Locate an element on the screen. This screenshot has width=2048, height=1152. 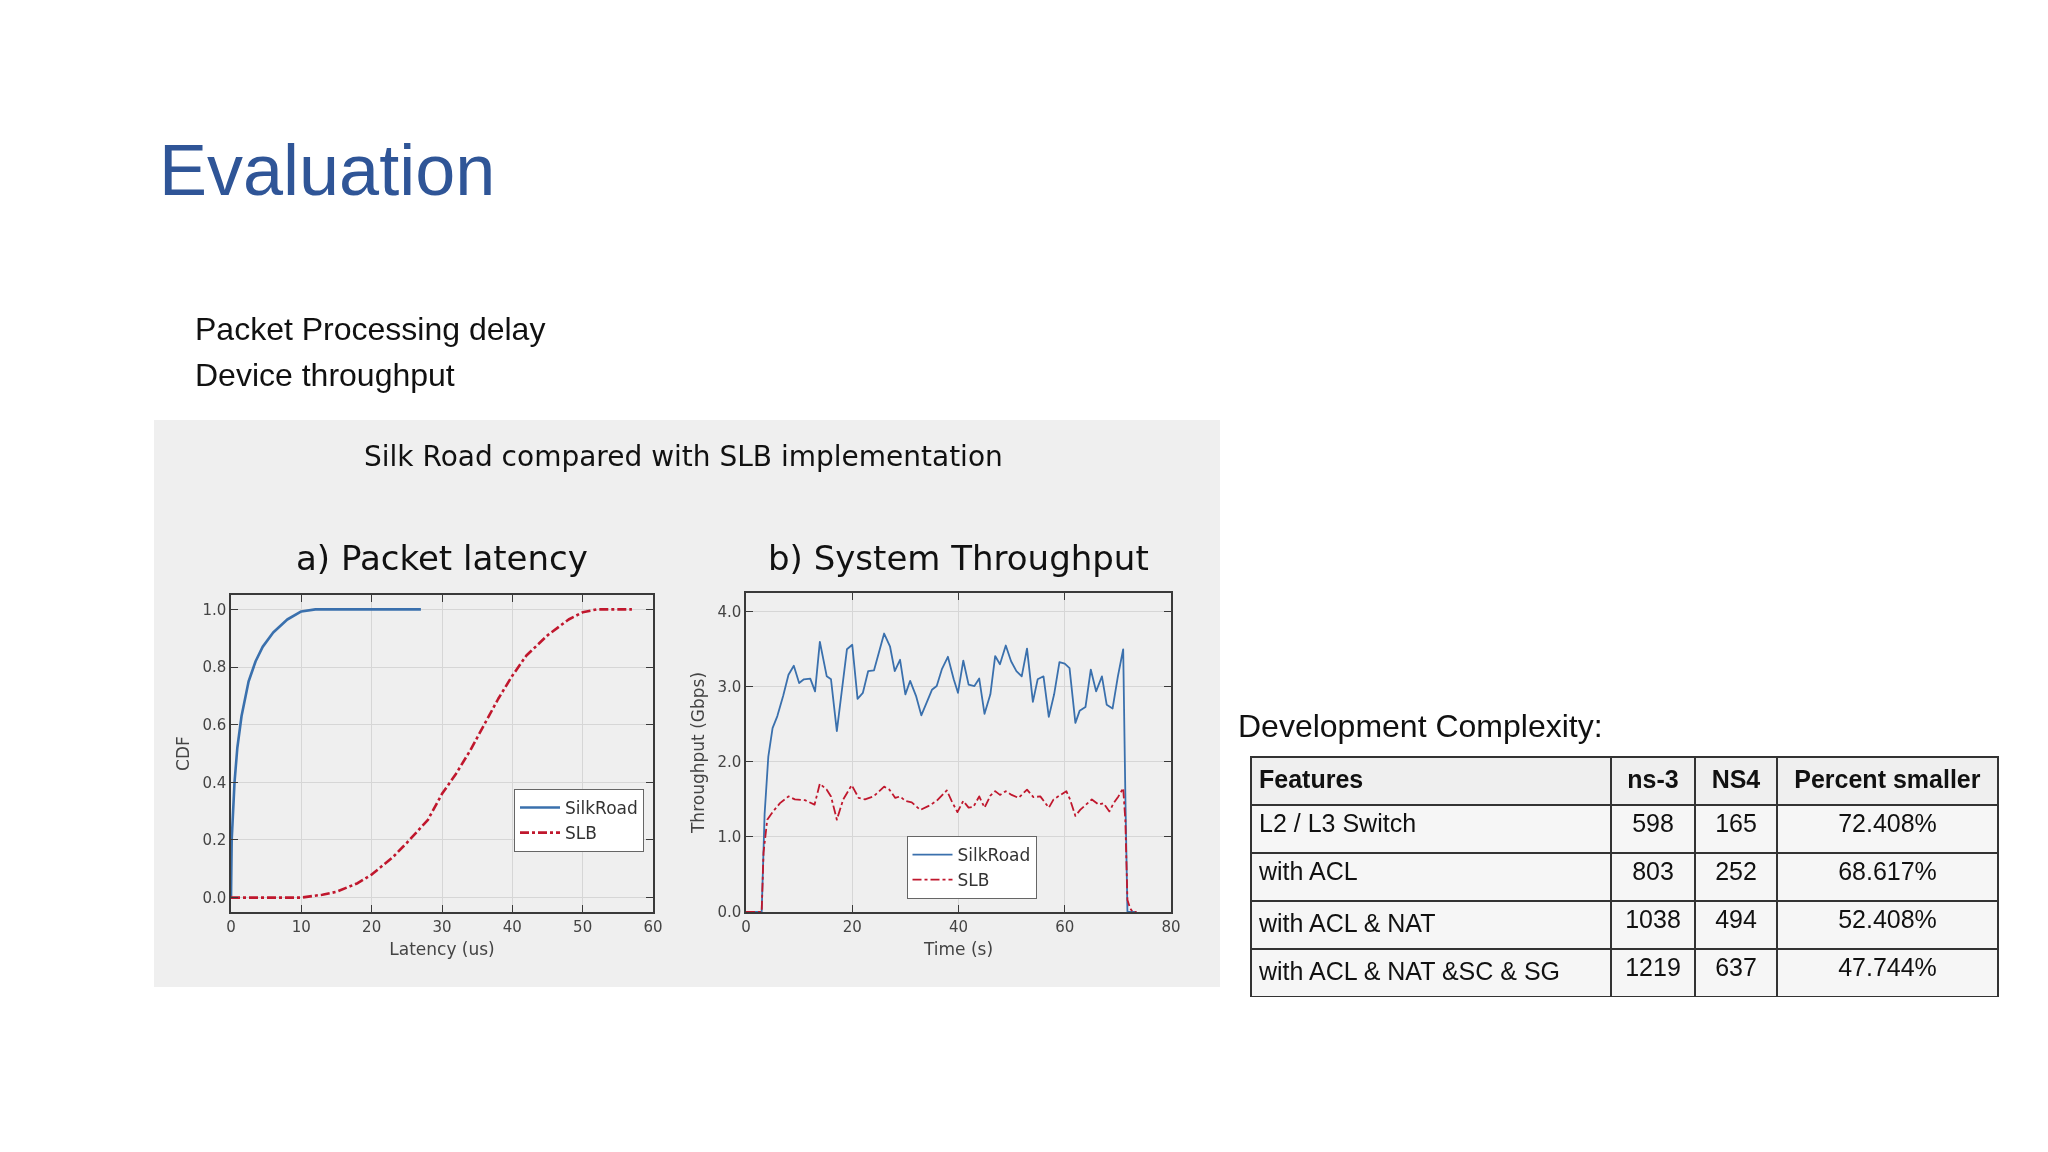
y-tick-label: 0.4 is located at coordinates (214, 782).